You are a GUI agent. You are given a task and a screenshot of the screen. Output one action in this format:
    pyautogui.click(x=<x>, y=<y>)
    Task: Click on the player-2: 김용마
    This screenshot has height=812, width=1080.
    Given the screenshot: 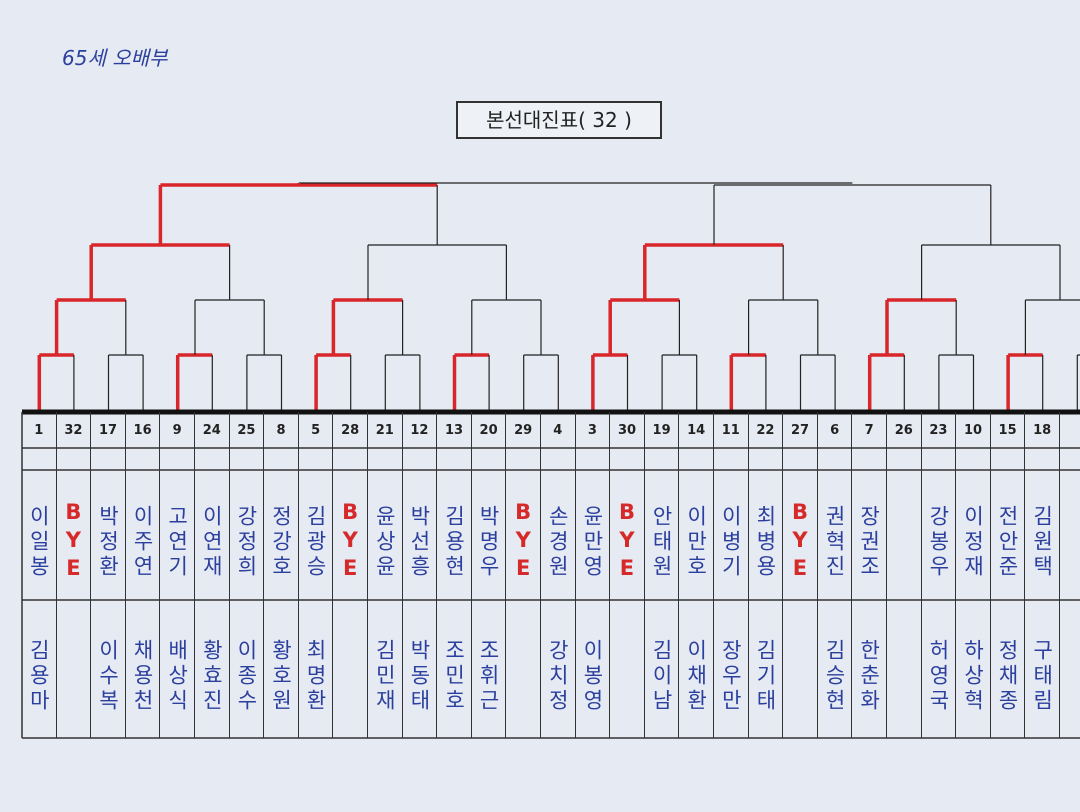 What is the action you would take?
    pyautogui.click(x=39, y=669)
    